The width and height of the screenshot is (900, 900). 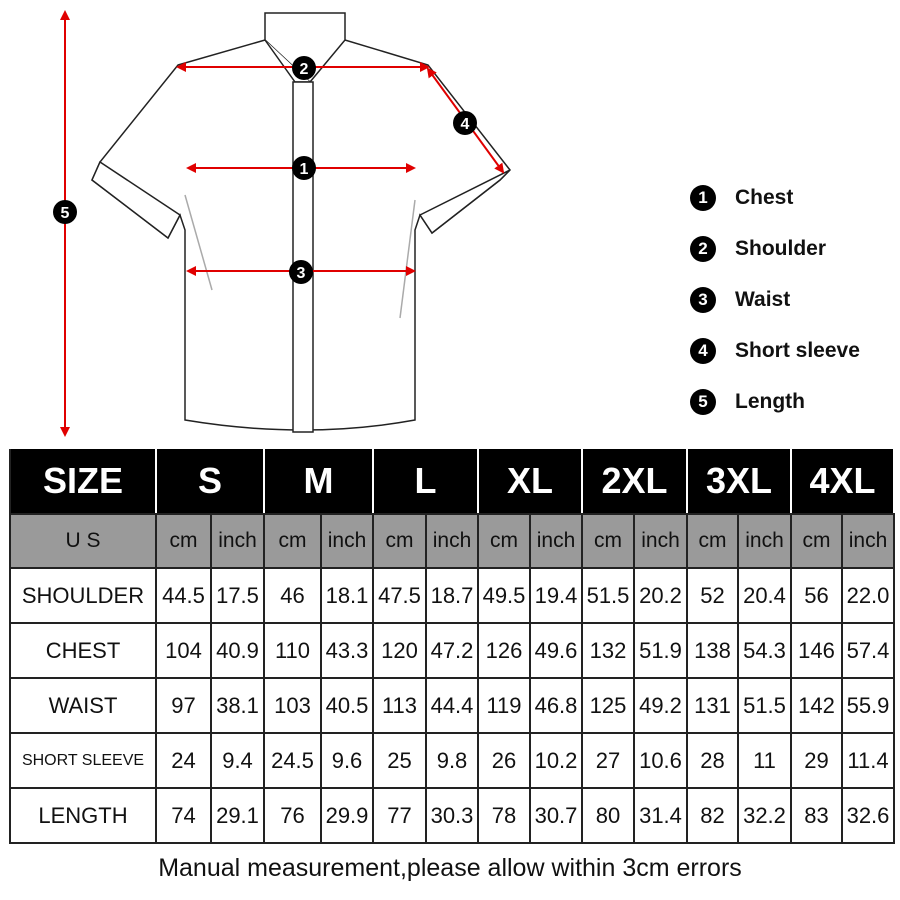 I want to click on value-cell: 104, so click(x=183, y=650).